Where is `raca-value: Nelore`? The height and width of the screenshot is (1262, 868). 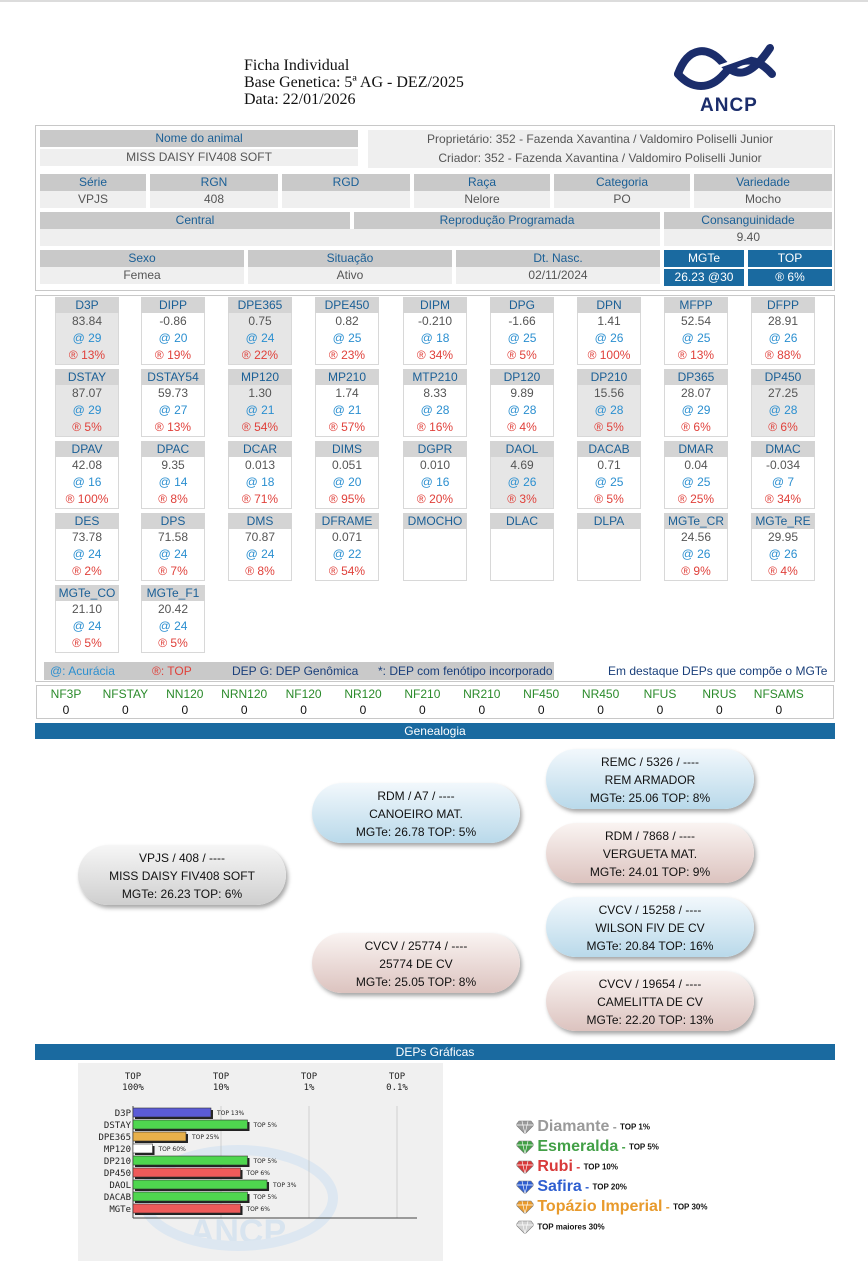 raca-value: Nelore is located at coordinates (482, 199).